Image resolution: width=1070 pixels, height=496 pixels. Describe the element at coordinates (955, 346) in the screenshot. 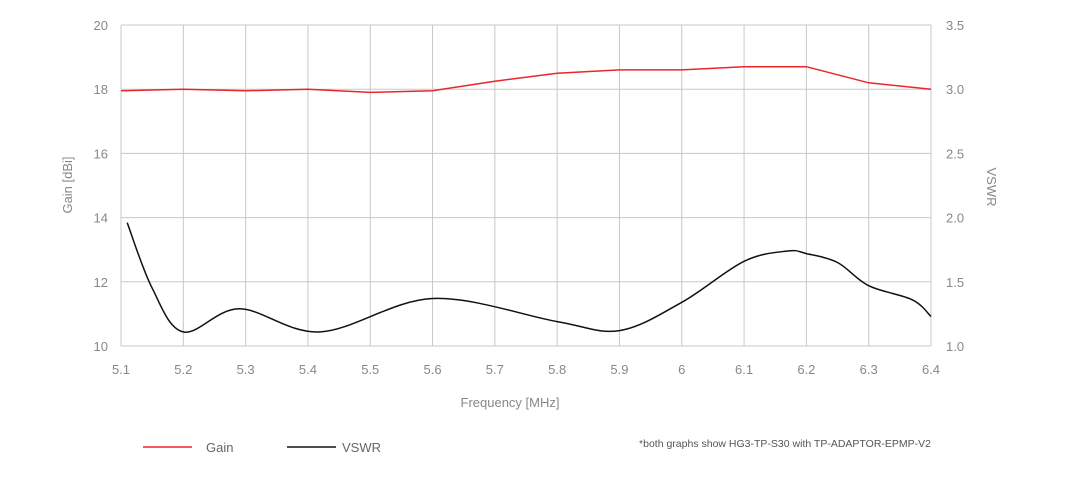

I see `y-right-tick-label: 1.0` at that location.